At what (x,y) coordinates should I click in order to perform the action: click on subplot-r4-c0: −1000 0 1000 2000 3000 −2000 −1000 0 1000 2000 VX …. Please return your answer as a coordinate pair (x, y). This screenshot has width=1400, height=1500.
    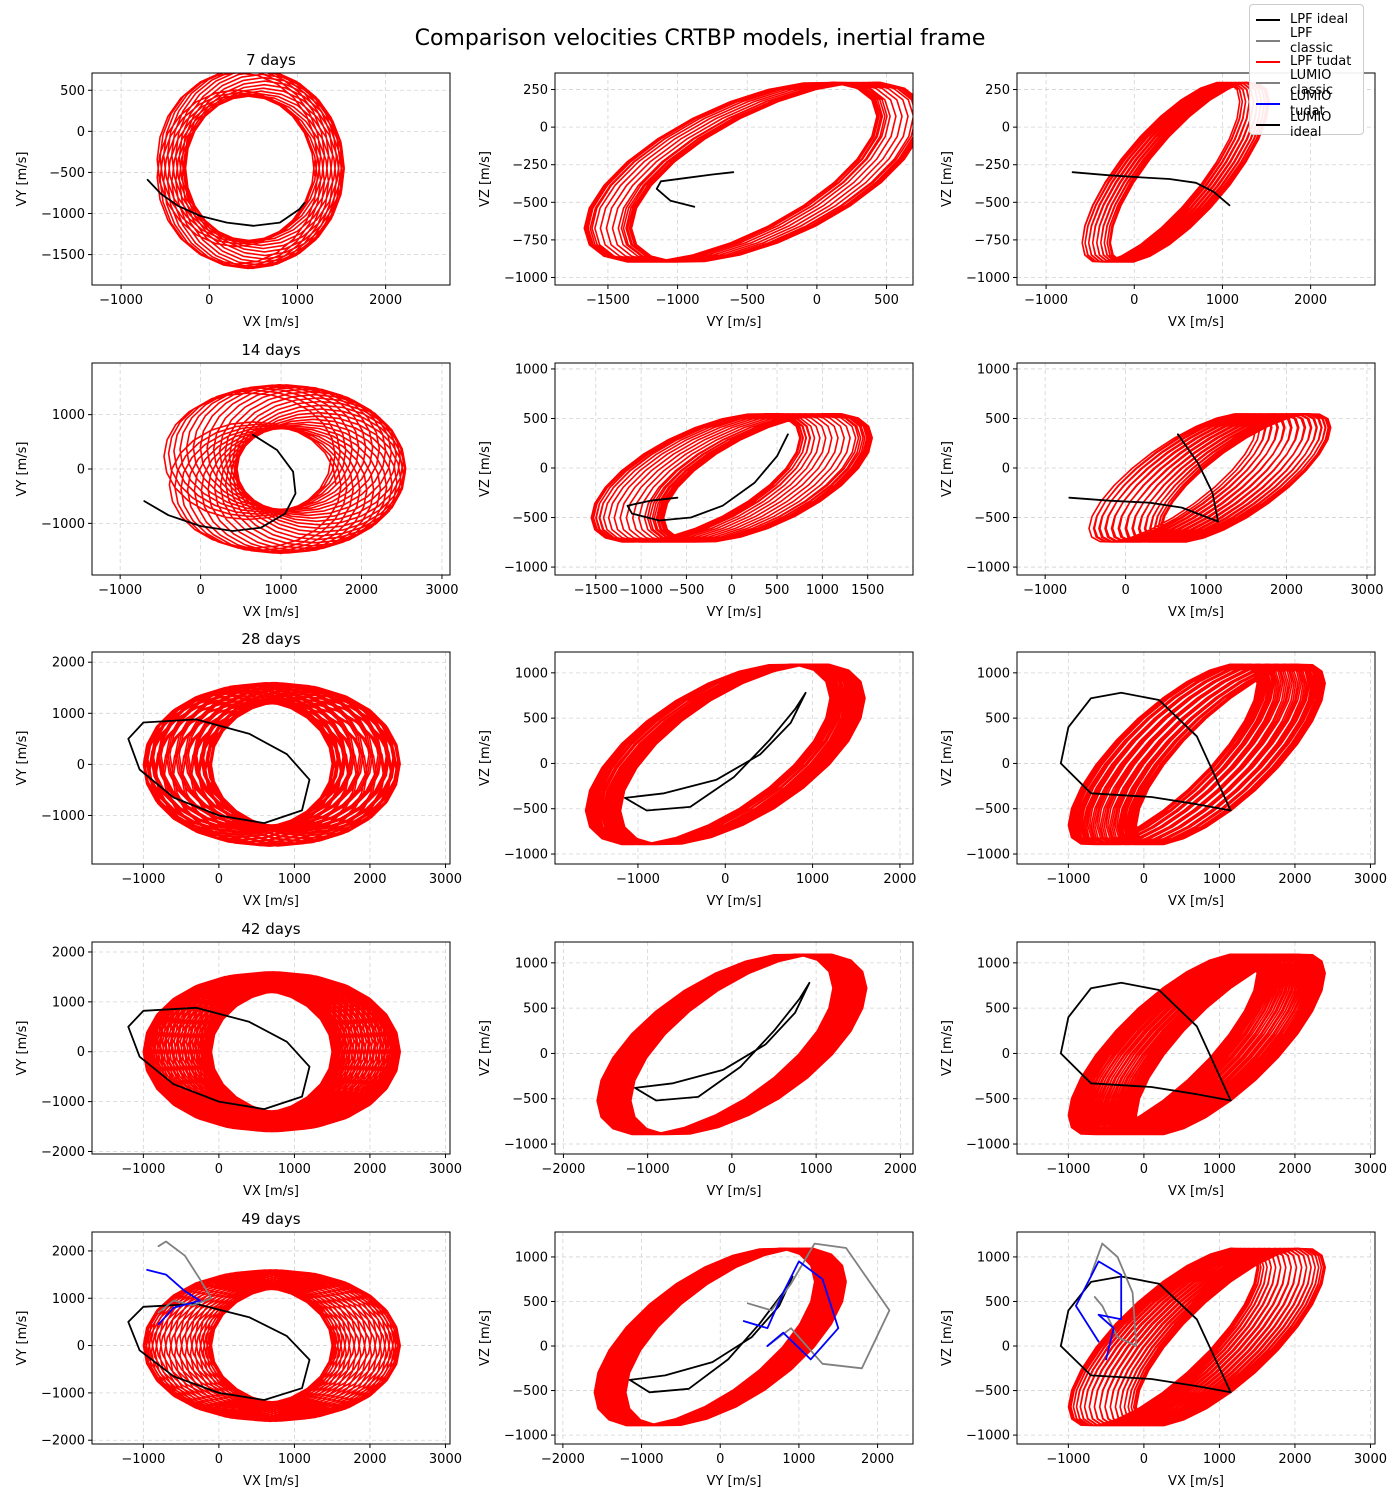
    Looking at the image, I should click on (238, 1349).